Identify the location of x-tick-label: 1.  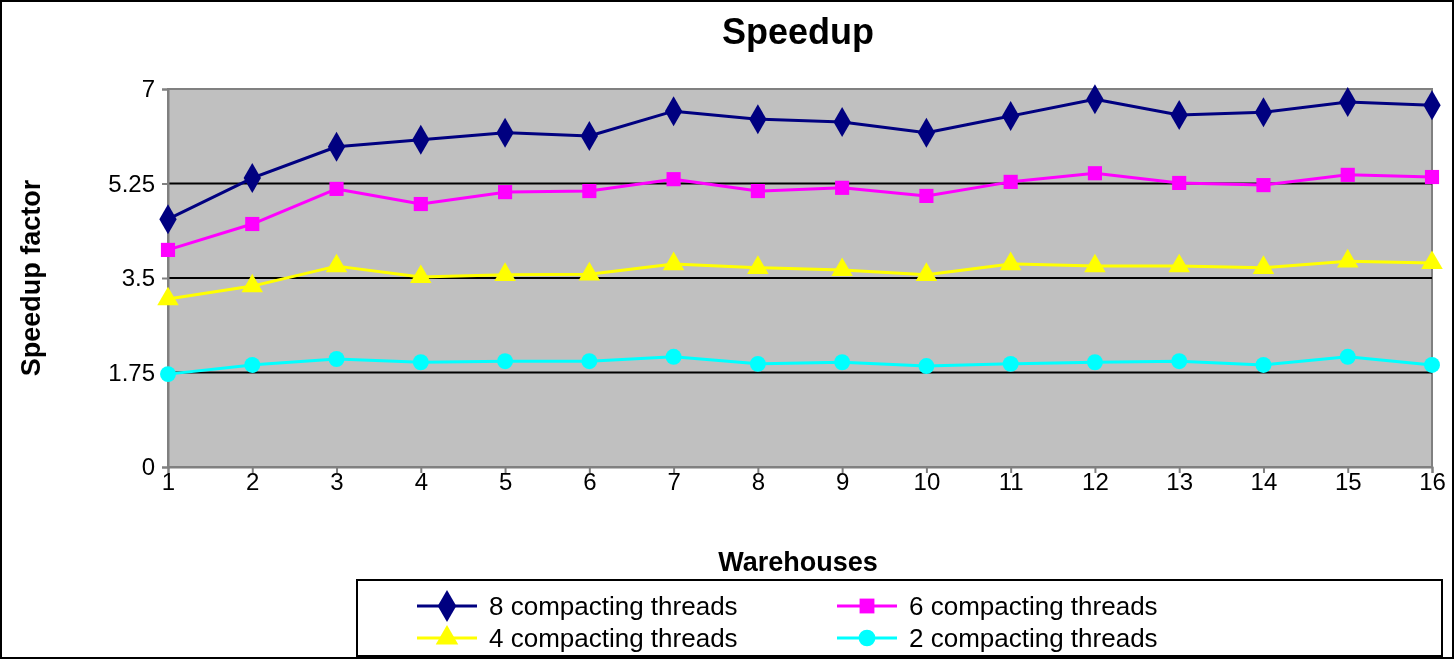
(168, 481).